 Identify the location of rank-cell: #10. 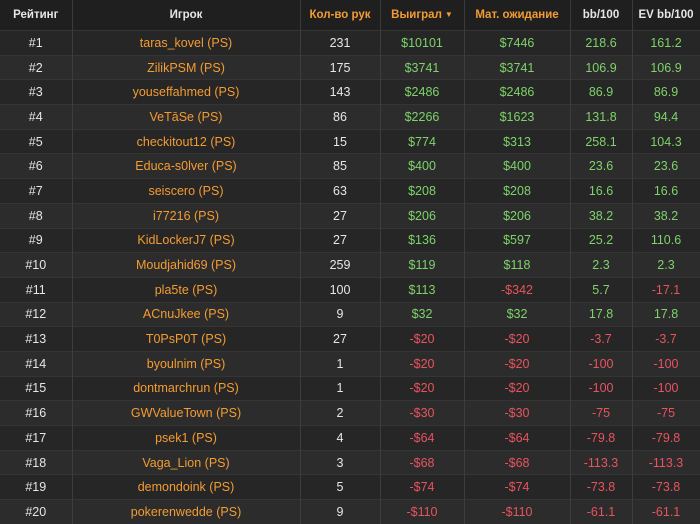
(36, 265).